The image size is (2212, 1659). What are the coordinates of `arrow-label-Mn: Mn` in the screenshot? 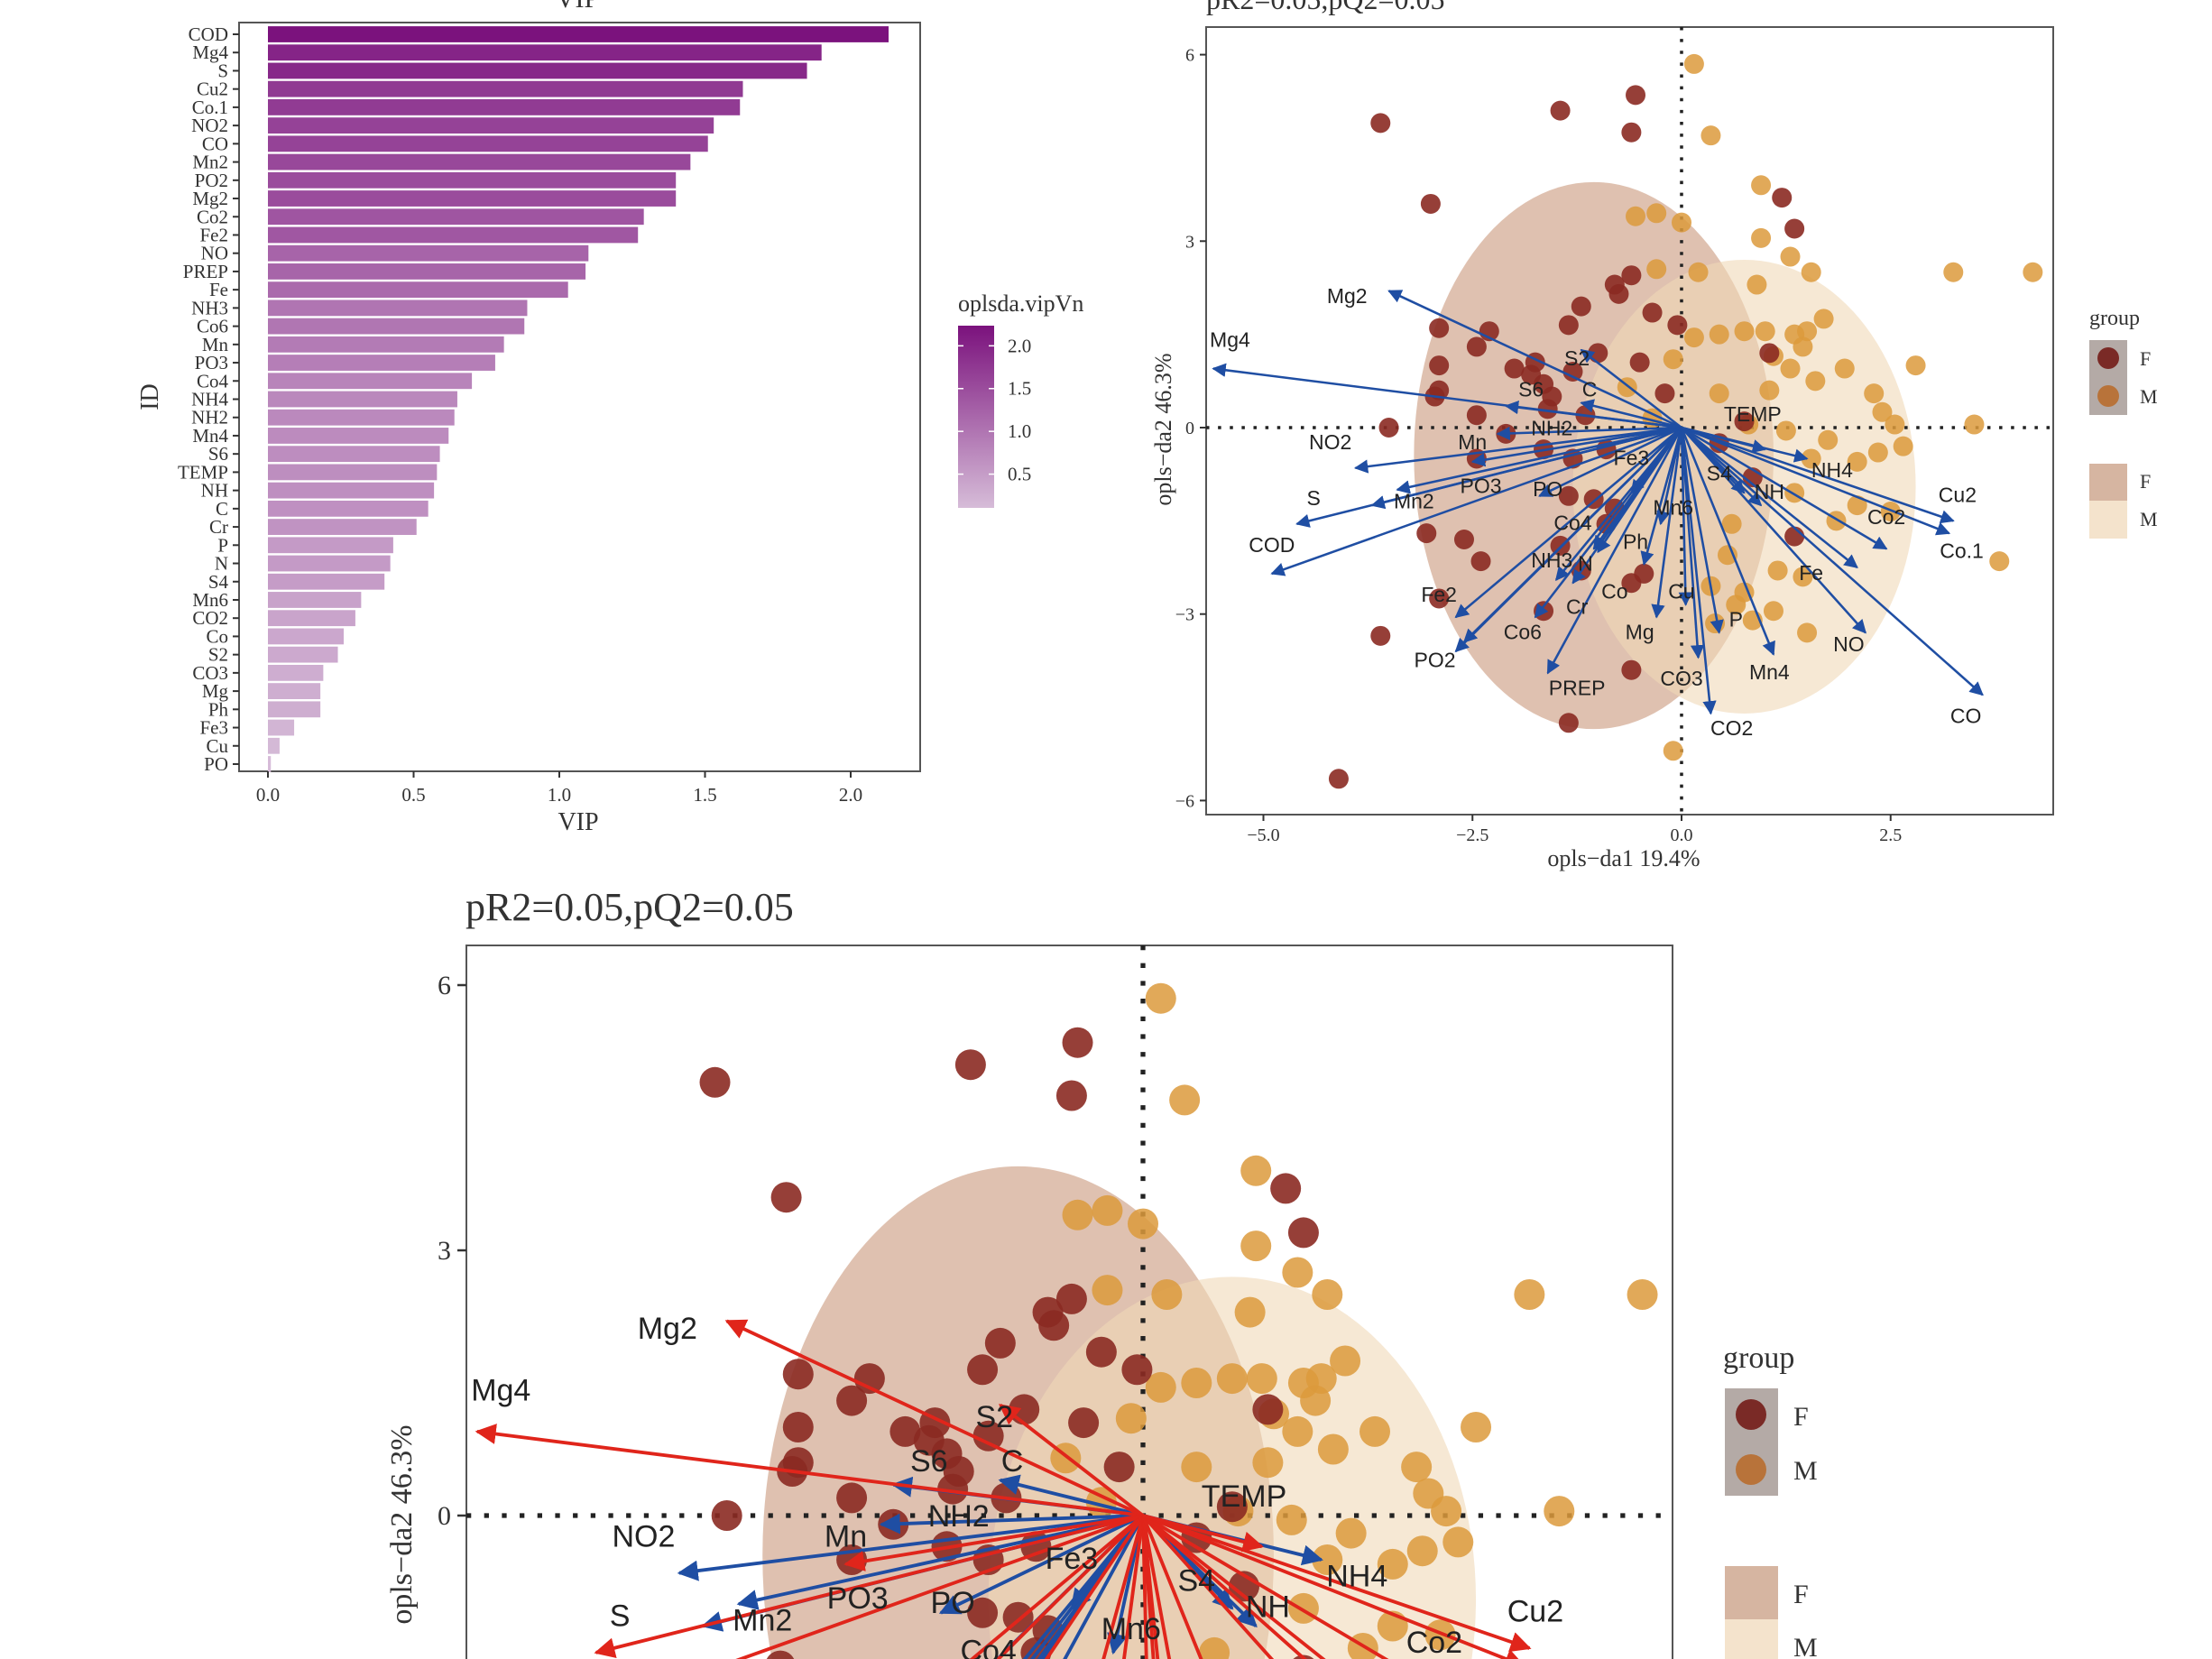 It's located at (1472, 442).